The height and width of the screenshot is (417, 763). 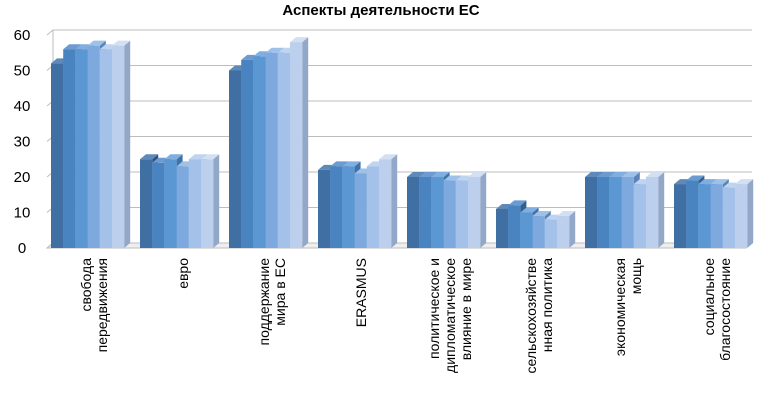 What do you see at coordinates (434, 308) in the screenshot?
I see `x-tick-label-line: политическое и` at bounding box center [434, 308].